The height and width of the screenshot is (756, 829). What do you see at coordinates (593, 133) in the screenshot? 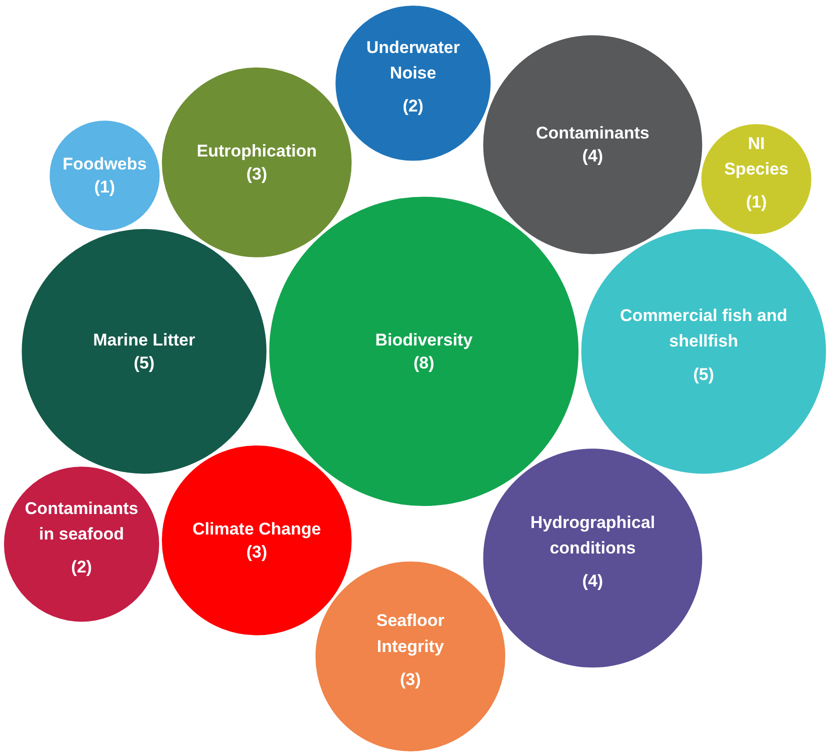
I see `category-label: Contaminants` at bounding box center [593, 133].